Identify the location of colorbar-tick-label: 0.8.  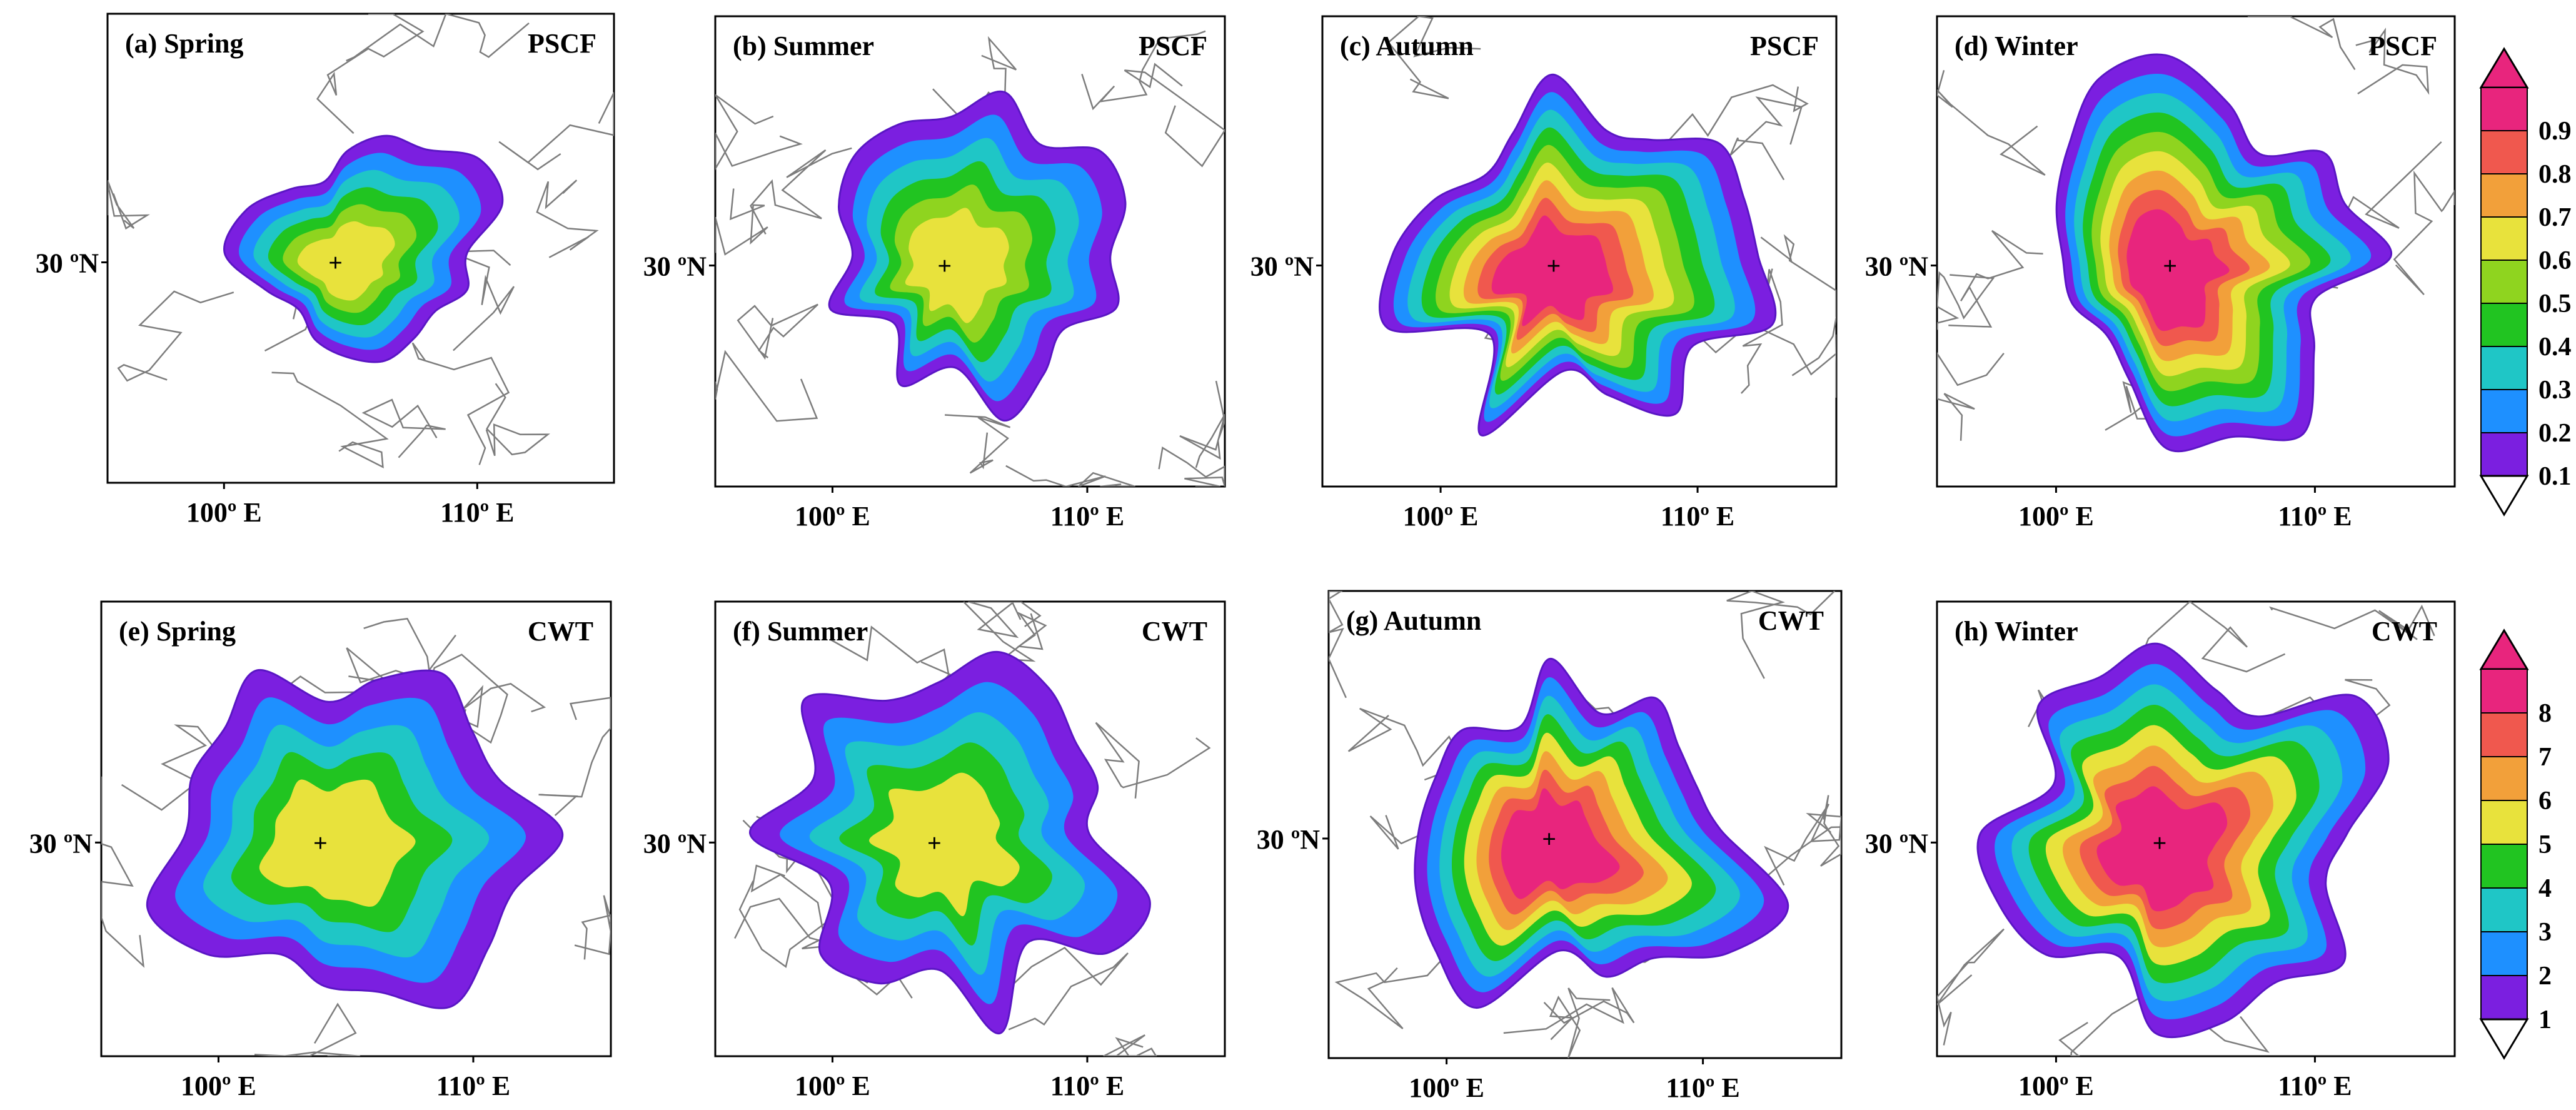
(2555, 175).